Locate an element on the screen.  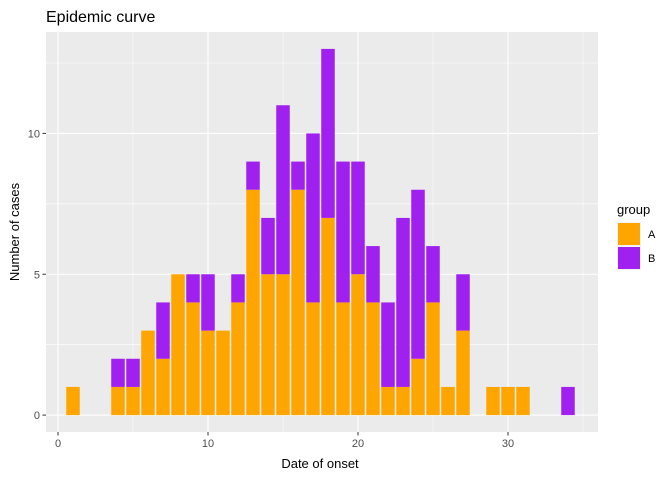
y-axis-ticks: 0 5 10 is located at coordinates (37, 275).